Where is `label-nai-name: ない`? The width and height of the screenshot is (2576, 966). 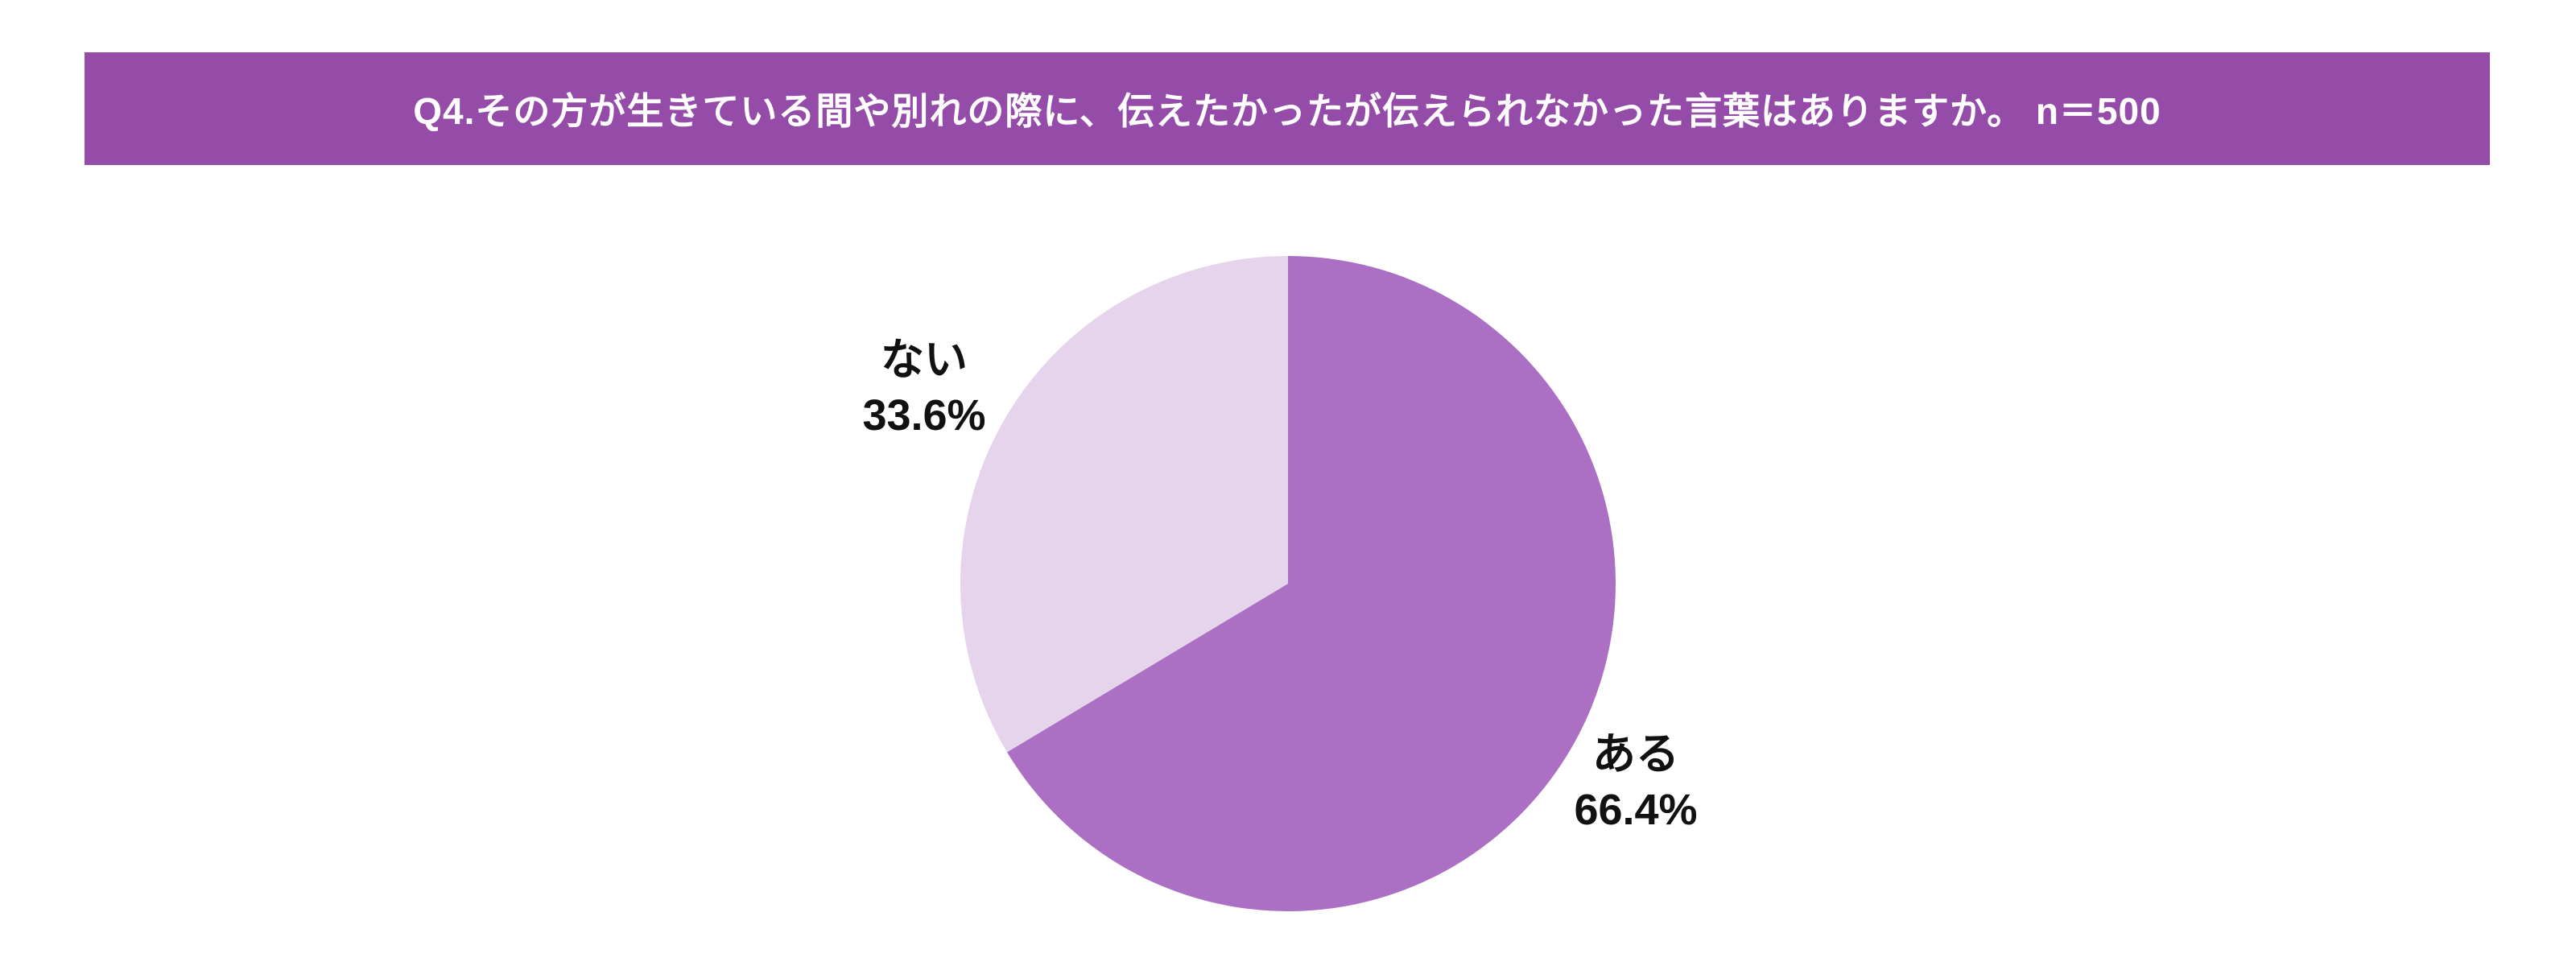 label-nai-name: ない is located at coordinates (925, 359).